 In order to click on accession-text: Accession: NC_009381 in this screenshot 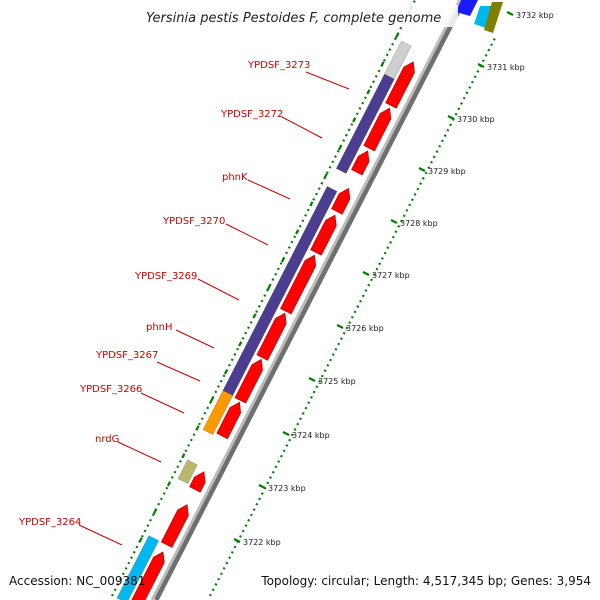, I will do `click(77, 581)`.